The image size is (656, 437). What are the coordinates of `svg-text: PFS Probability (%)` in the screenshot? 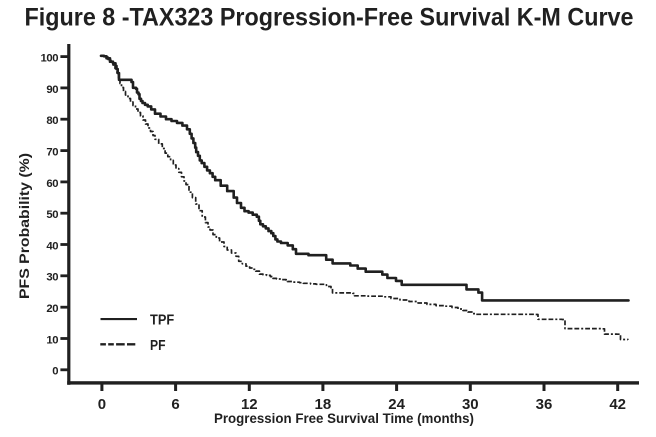 It's located at (24, 226).